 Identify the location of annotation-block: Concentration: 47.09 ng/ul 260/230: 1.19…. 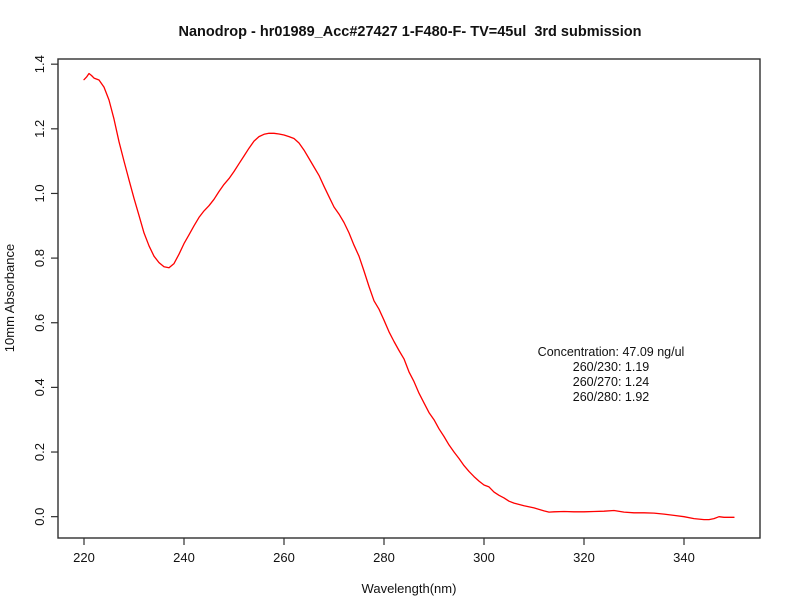
(611, 374).